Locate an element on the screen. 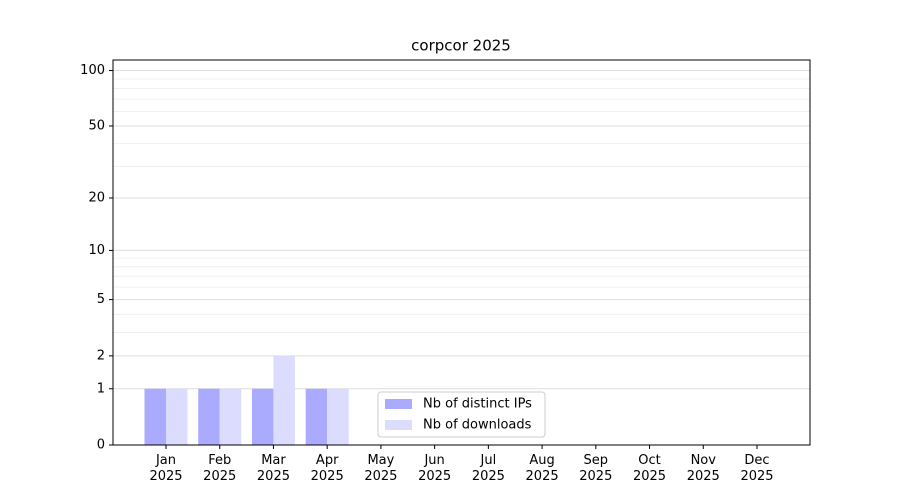  legend: Nb of distinct IPs Nb of downloads is located at coordinates (461, 414).